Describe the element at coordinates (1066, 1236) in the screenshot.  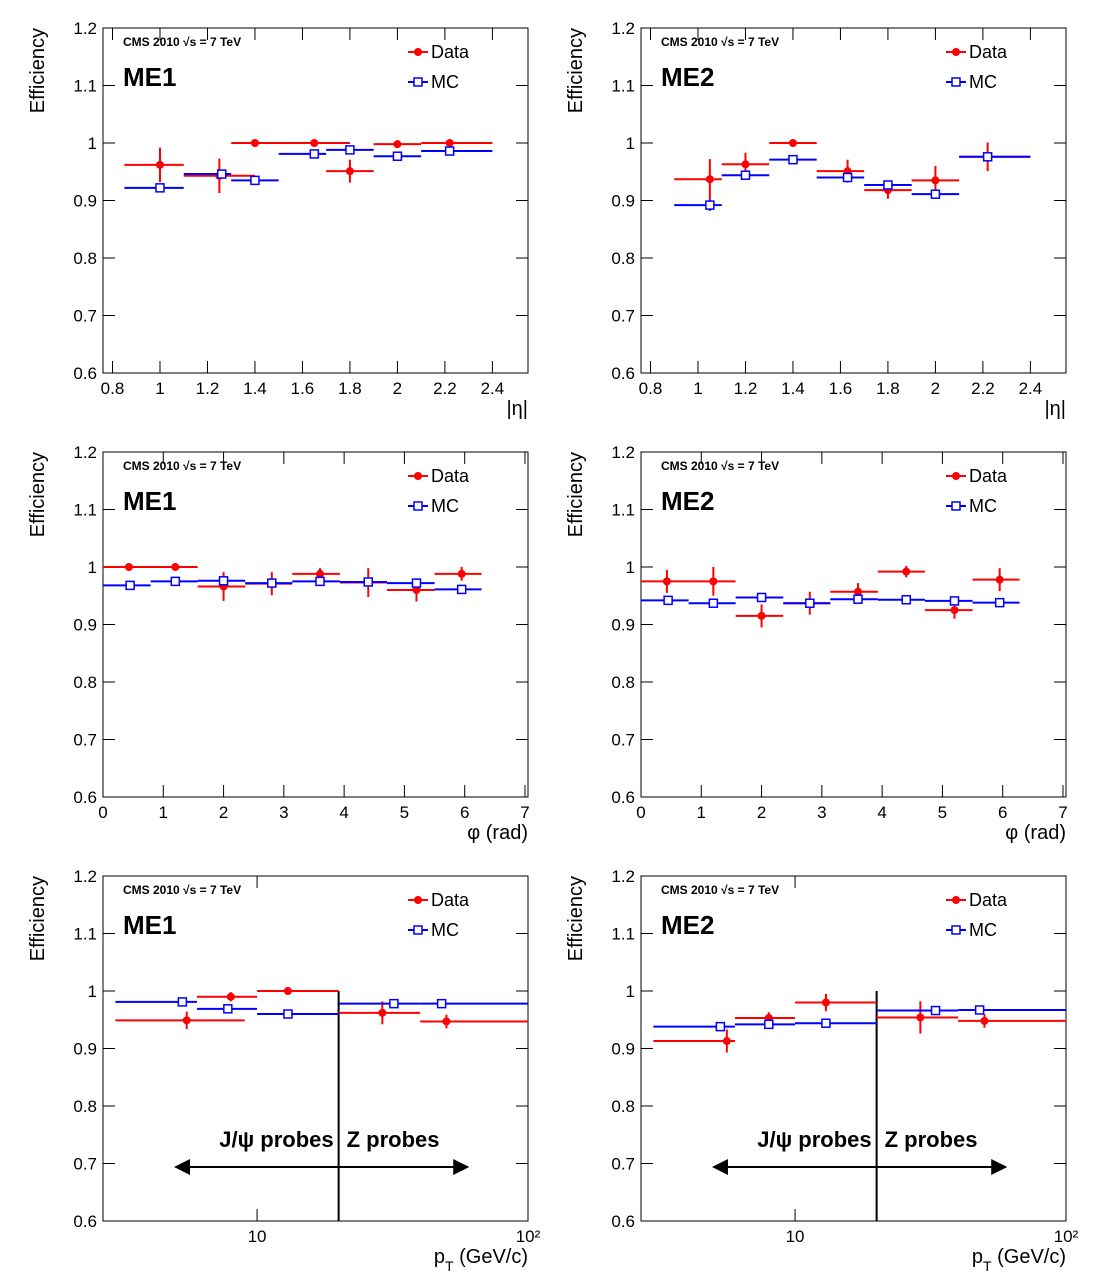
I see `x-tick-label: 10²` at that location.